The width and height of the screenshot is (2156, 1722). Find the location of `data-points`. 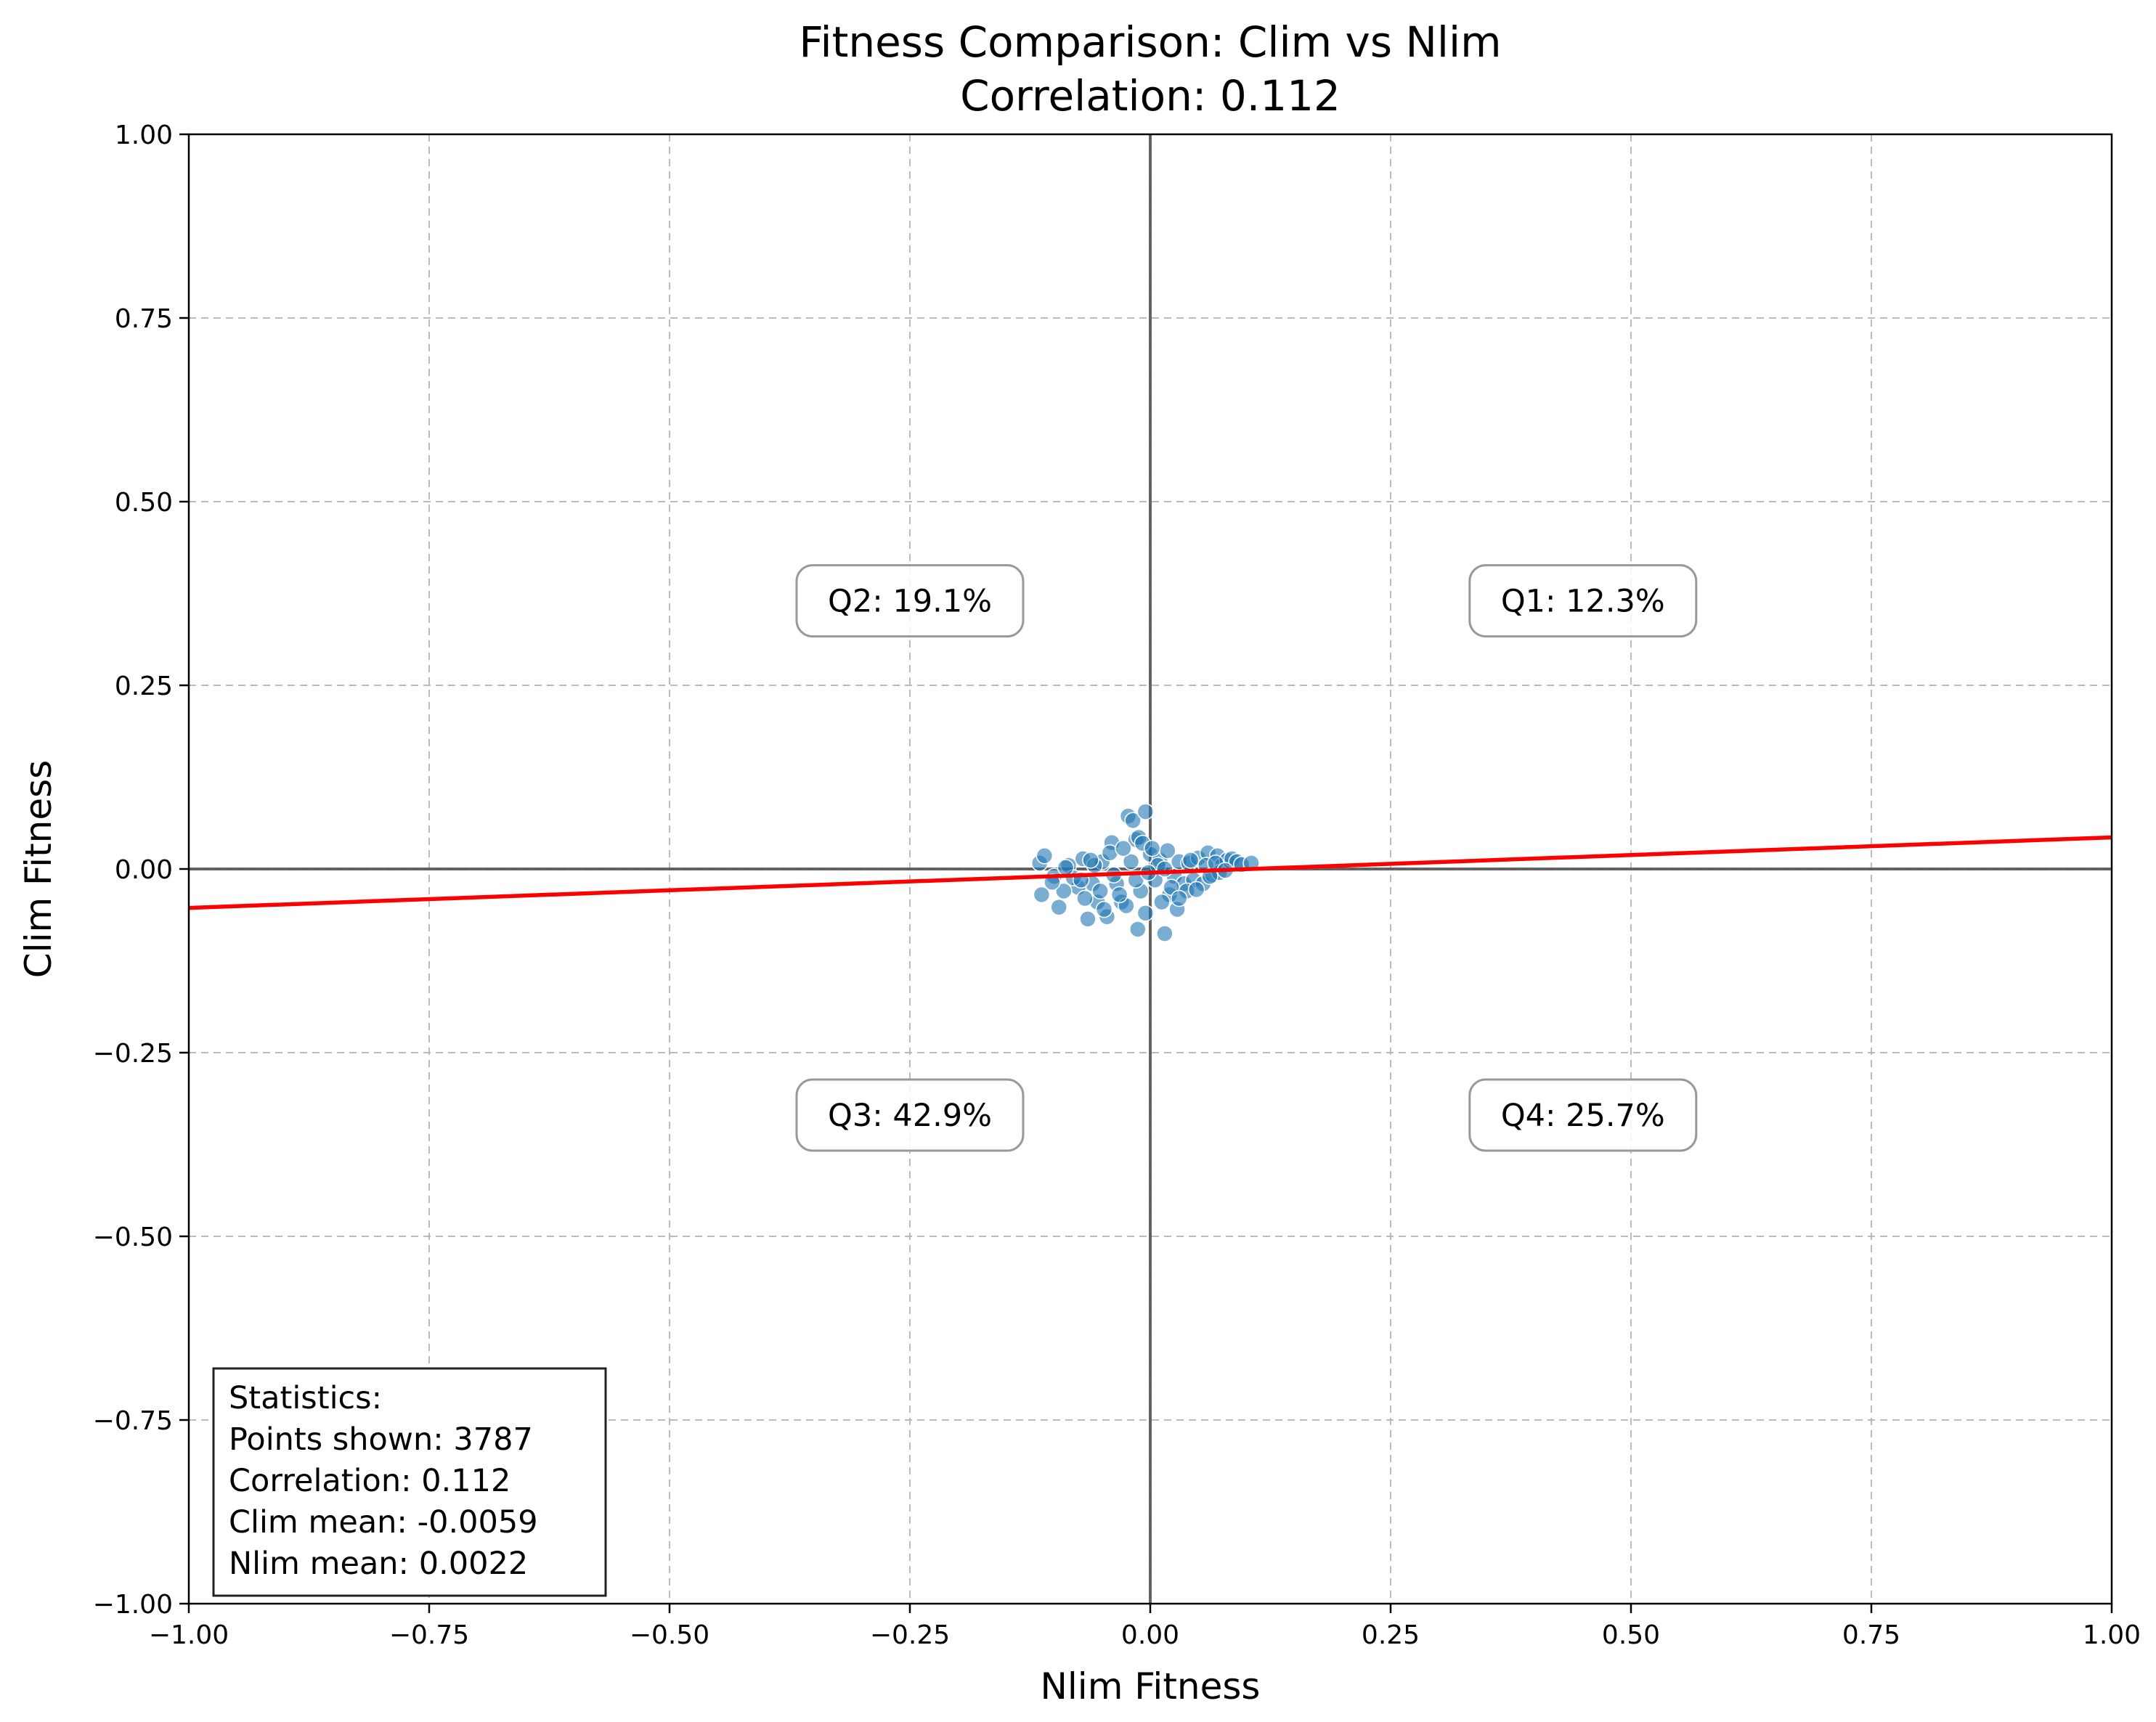

data-points is located at coordinates (1145, 873).